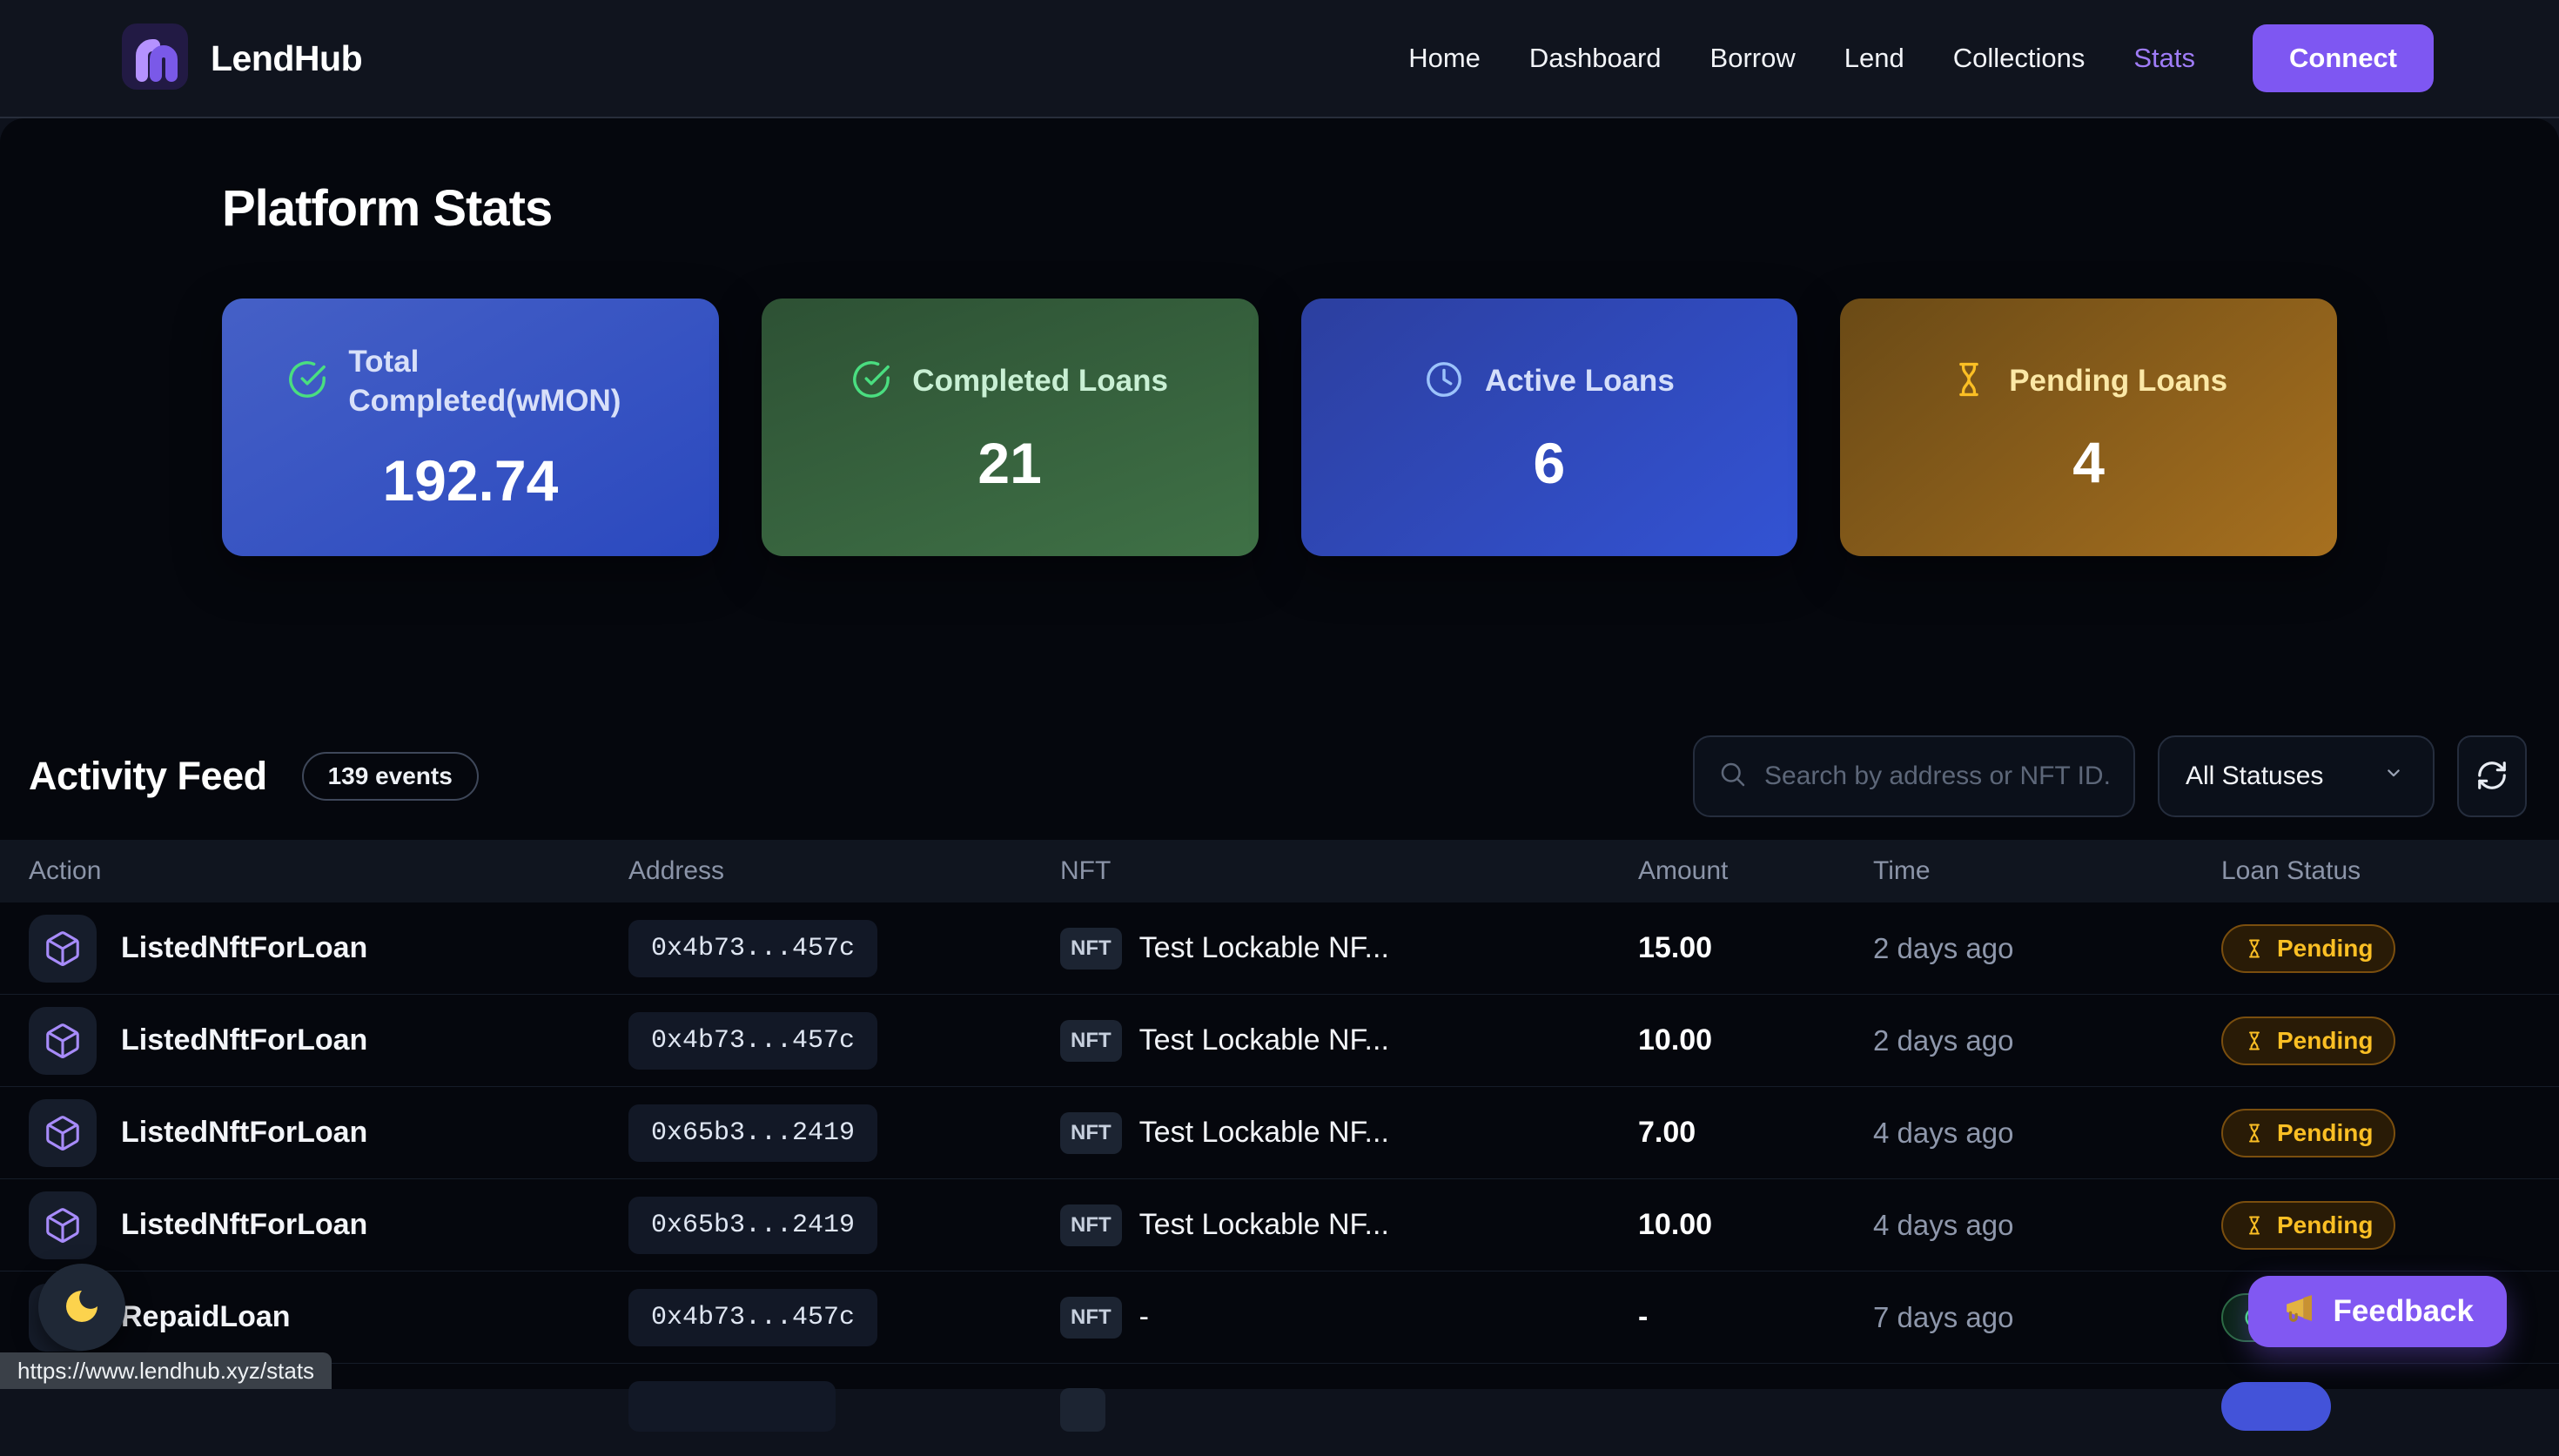  I want to click on feedback-button: Feedback, so click(2377, 1311).